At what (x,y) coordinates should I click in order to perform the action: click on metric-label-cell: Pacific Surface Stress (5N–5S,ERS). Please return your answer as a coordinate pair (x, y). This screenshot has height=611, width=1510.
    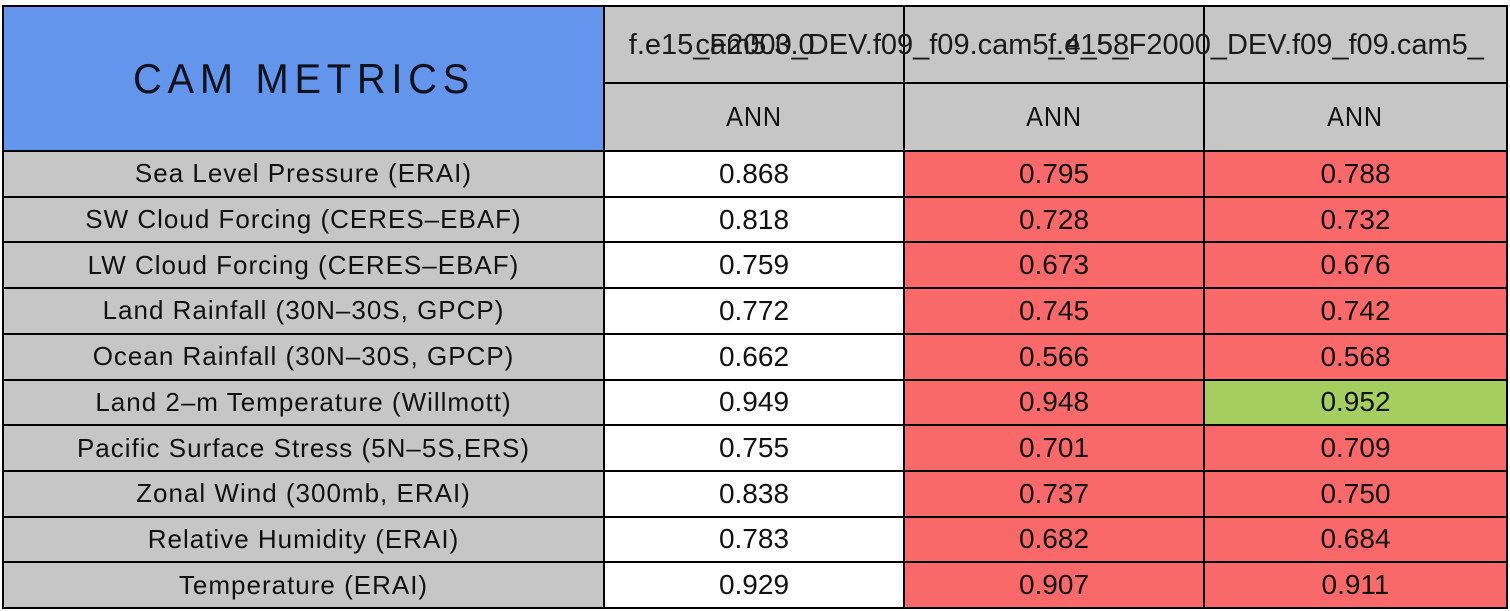
    Looking at the image, I should click on (303, 448).